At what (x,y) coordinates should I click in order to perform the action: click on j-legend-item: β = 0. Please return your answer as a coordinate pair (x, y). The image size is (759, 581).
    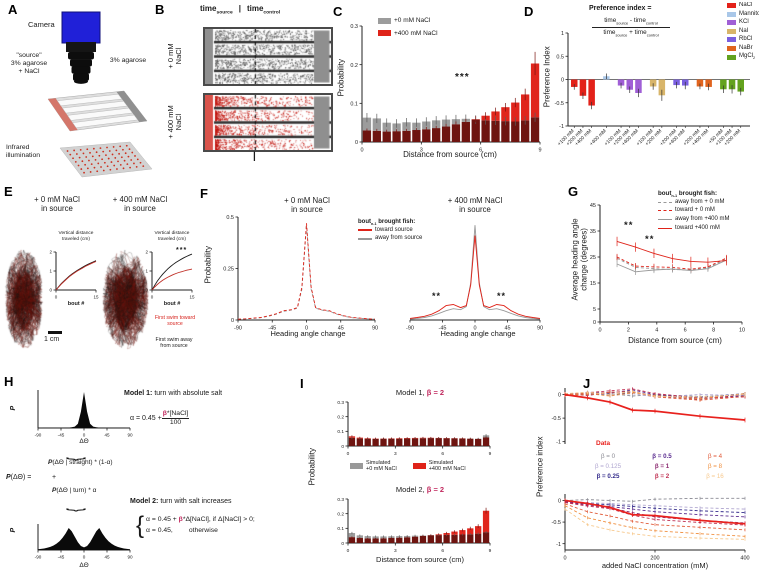
    Looking at the image, I should click on (608, 456).